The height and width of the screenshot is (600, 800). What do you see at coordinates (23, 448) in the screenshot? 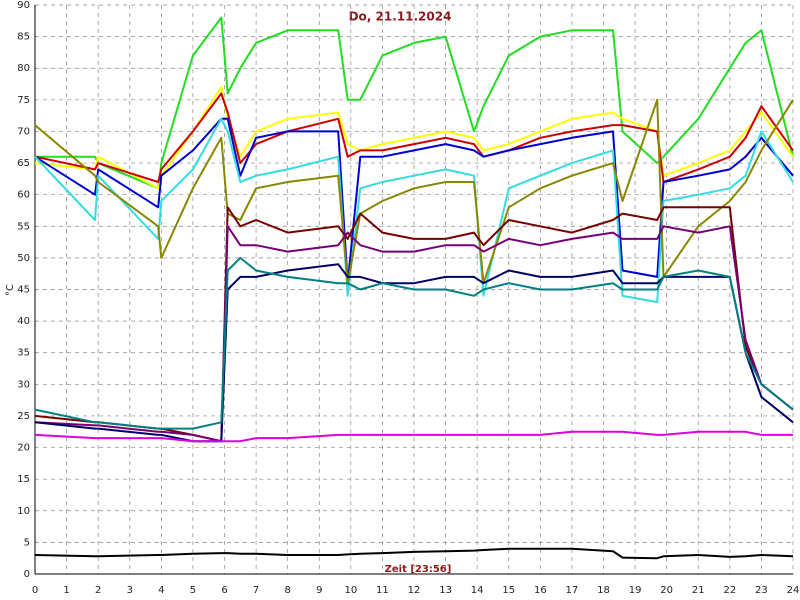
I see `y-tick-label: 20` at bounding box center [23, 448].